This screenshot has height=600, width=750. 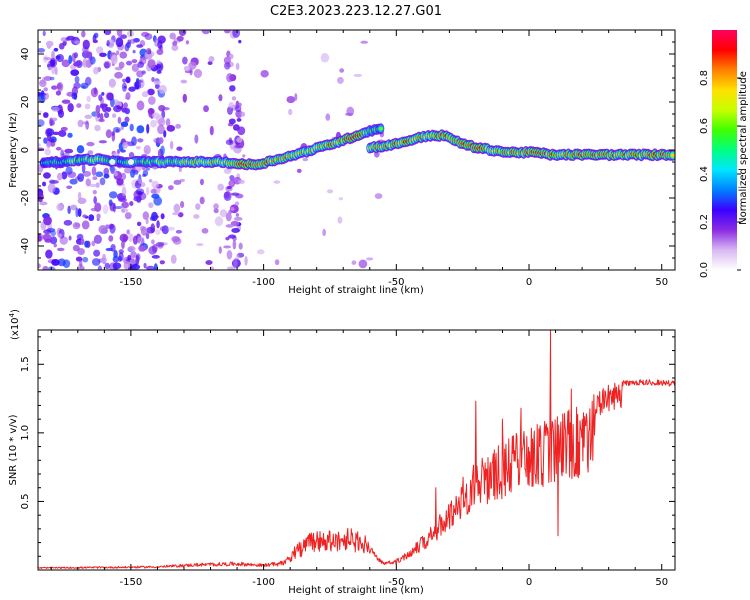 What do you see at coordinates (13, 150) in the screenshot?
I see `spectrogram-y-axis-label: Frequency (Hz)` at bounding box center [13, 150].